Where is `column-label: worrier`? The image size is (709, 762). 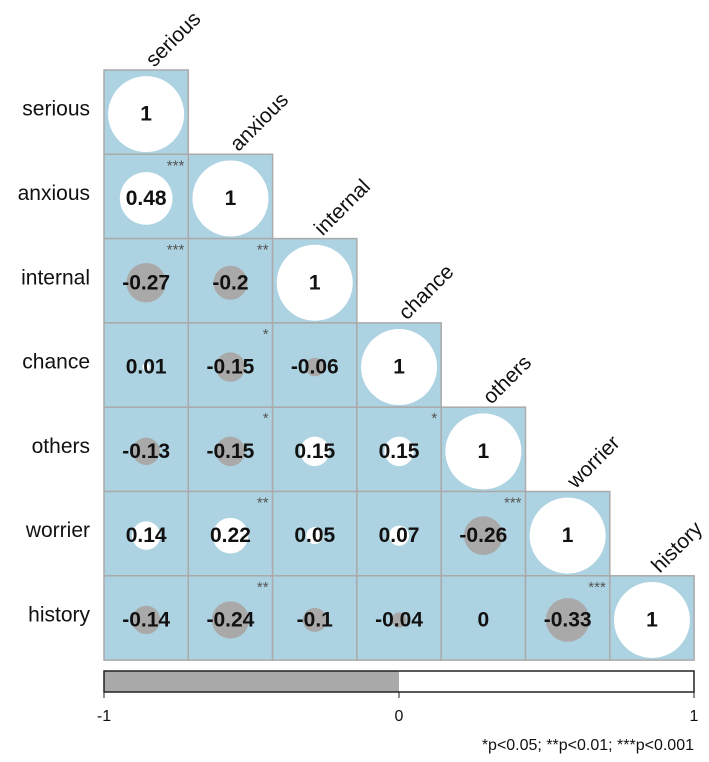
column-label: worrier is located at coordinates (593, 462).